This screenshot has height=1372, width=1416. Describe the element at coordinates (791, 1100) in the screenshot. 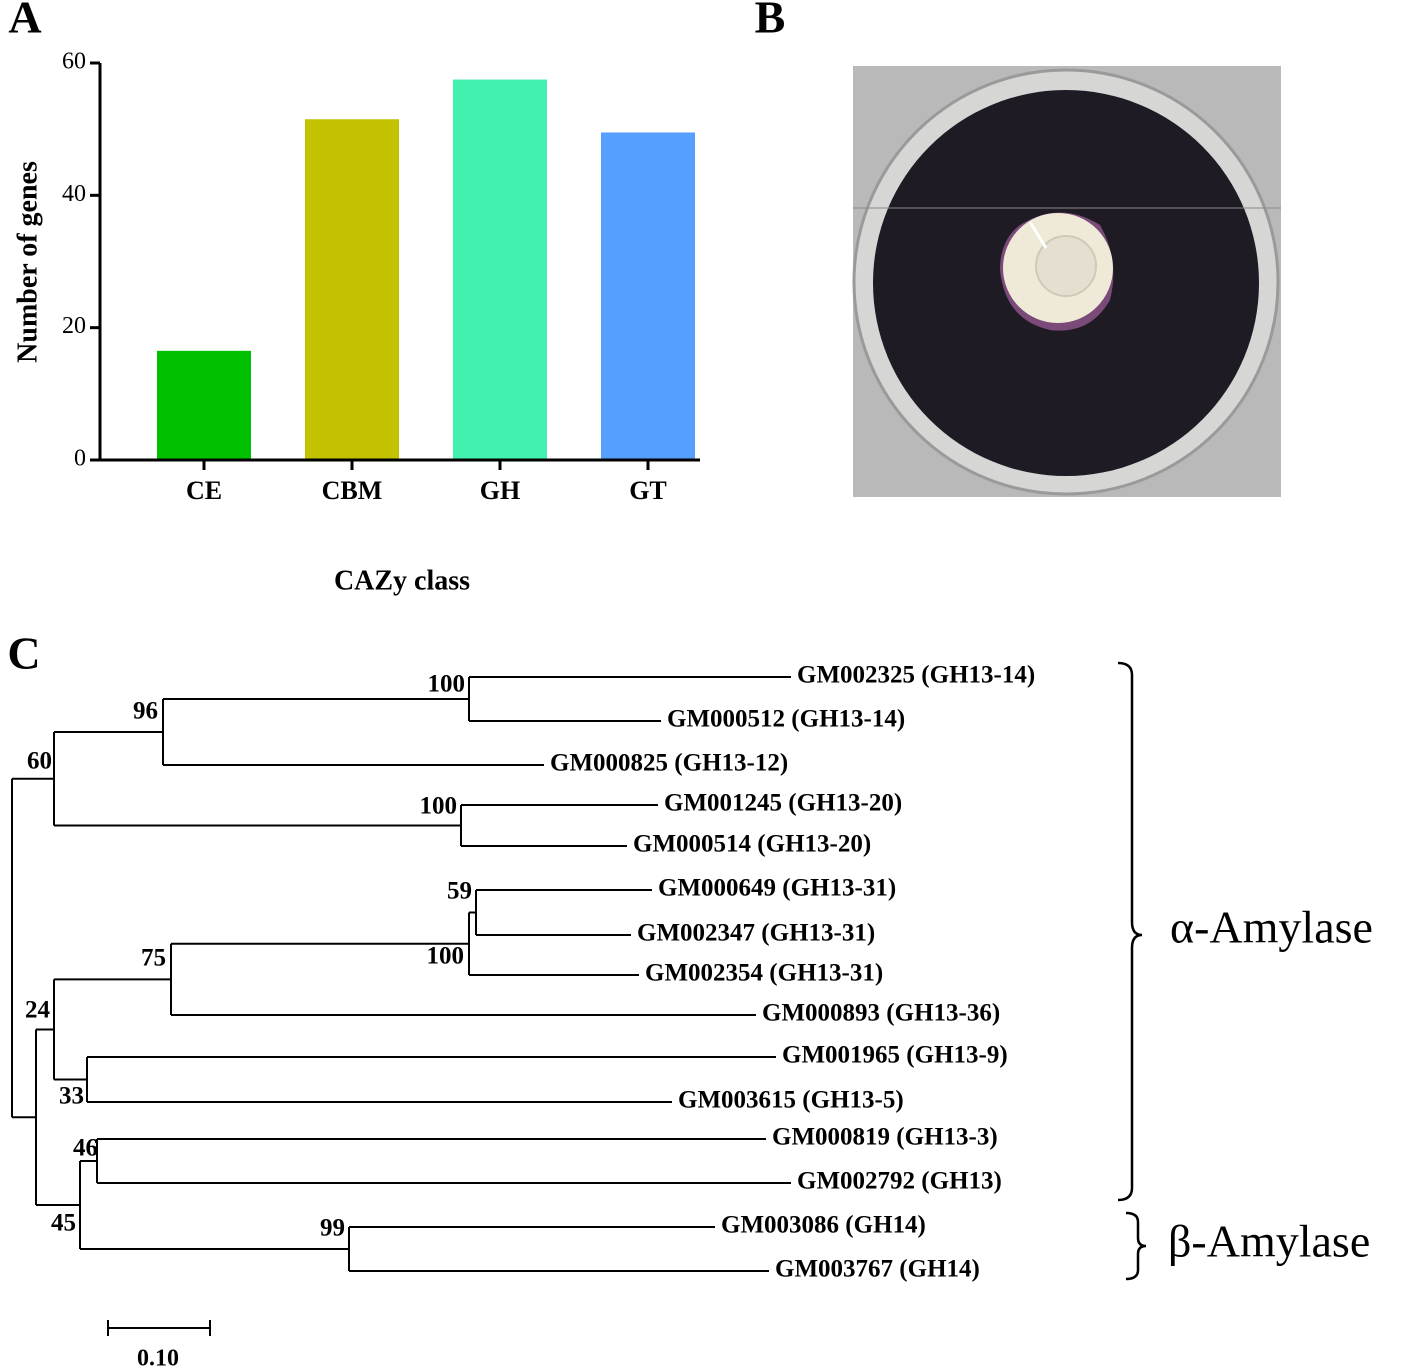

I see `leaf-label: GM003615 (GH13-5)` at that location.